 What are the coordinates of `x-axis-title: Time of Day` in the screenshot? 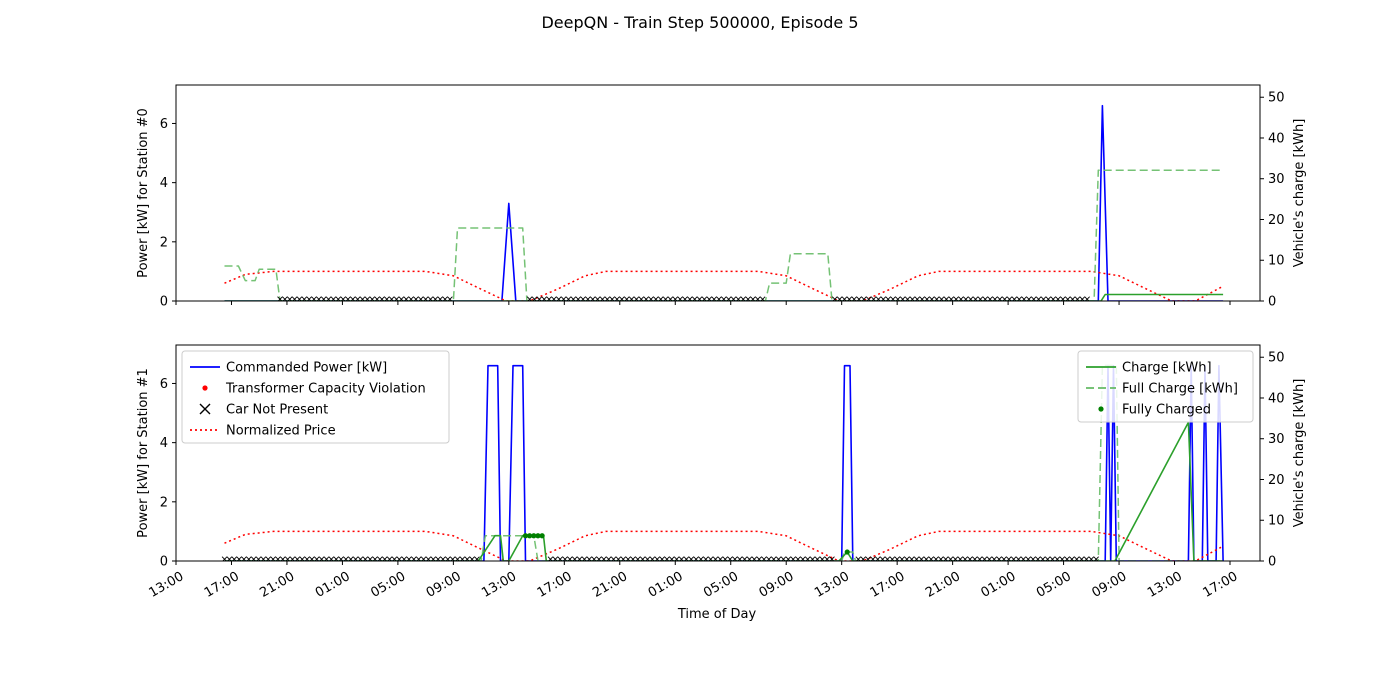 It's located at (717, 614).